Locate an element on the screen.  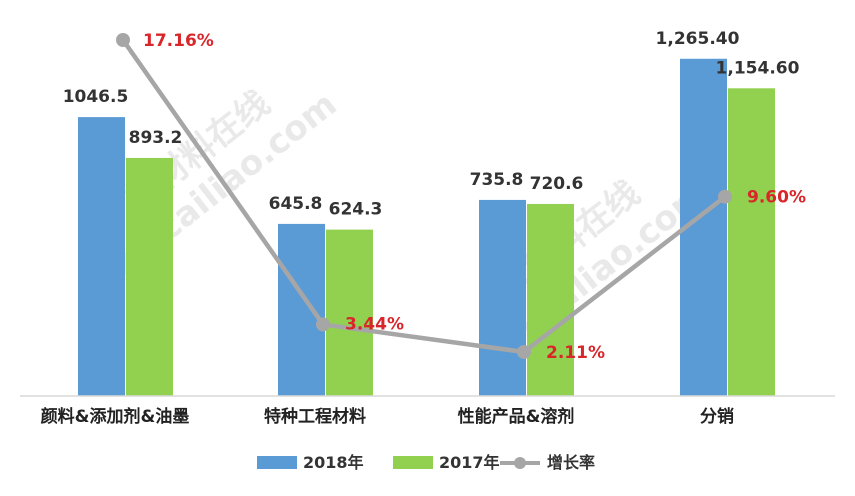
category-label: 性能产品&溶剂 is located at coordinates (516, 416).